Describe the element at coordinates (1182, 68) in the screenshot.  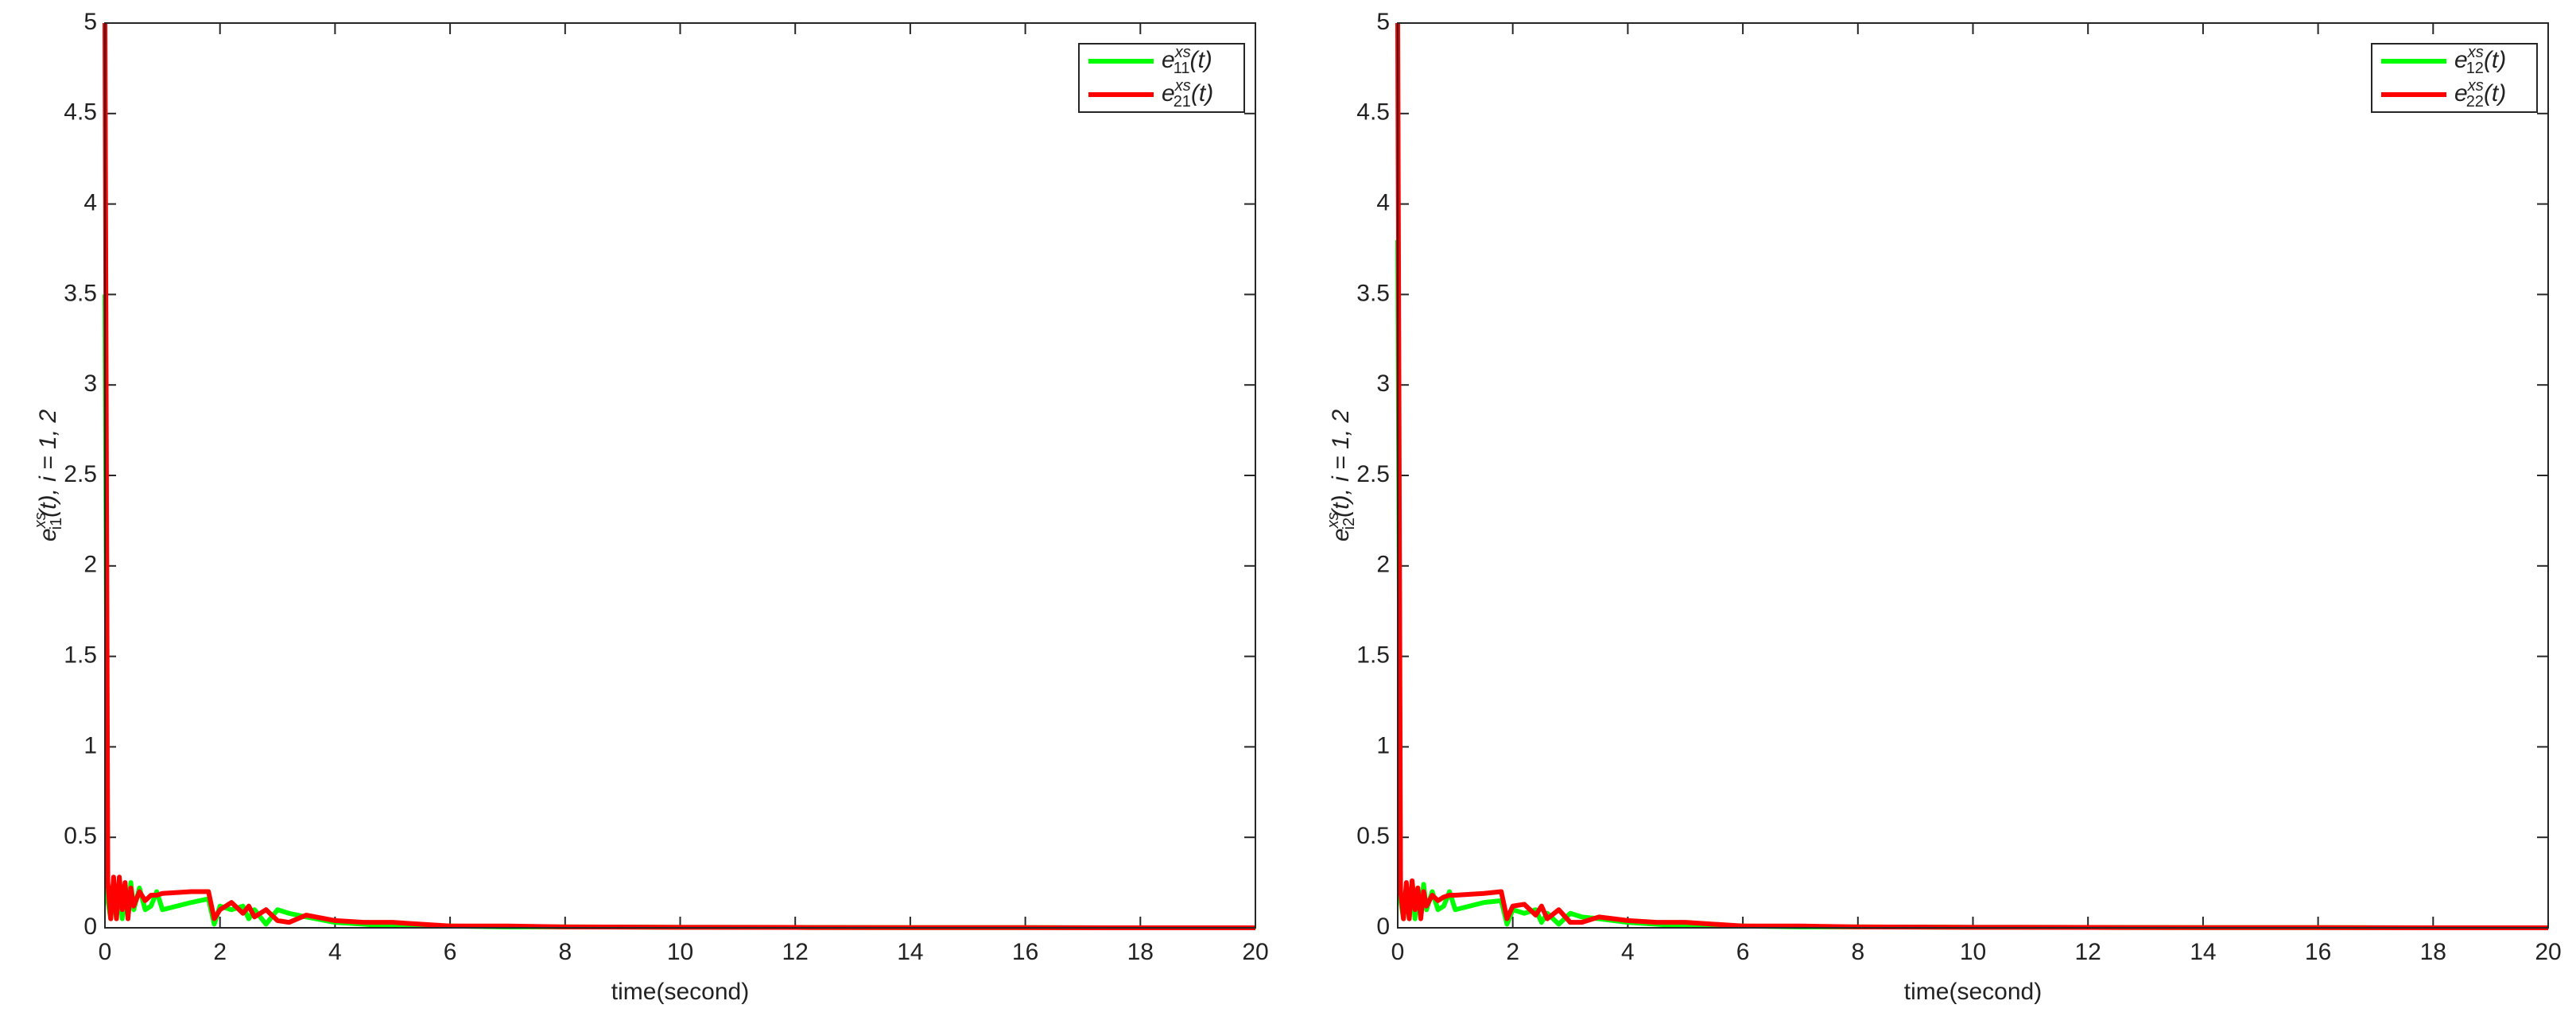
I see `math-sub: 11` at that location.